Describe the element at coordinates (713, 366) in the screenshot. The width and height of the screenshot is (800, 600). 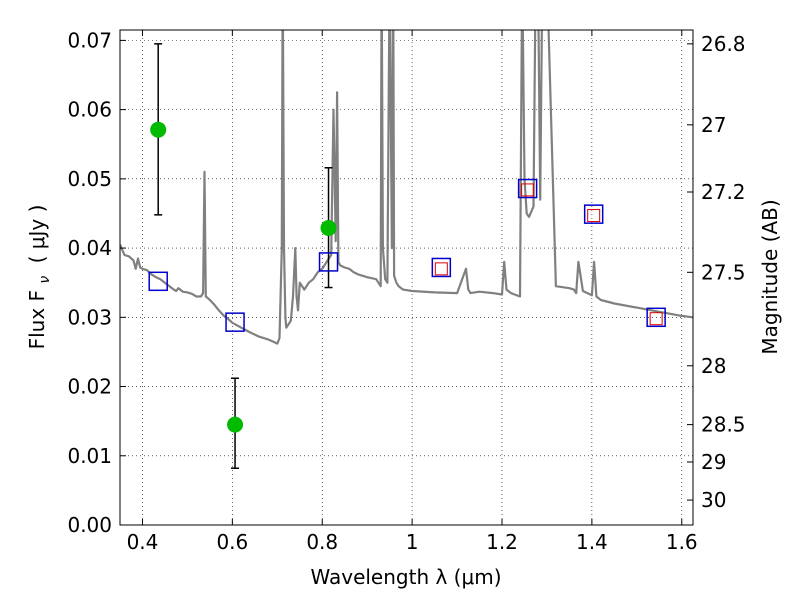
I see `y2-tick-label: 28` at that location.